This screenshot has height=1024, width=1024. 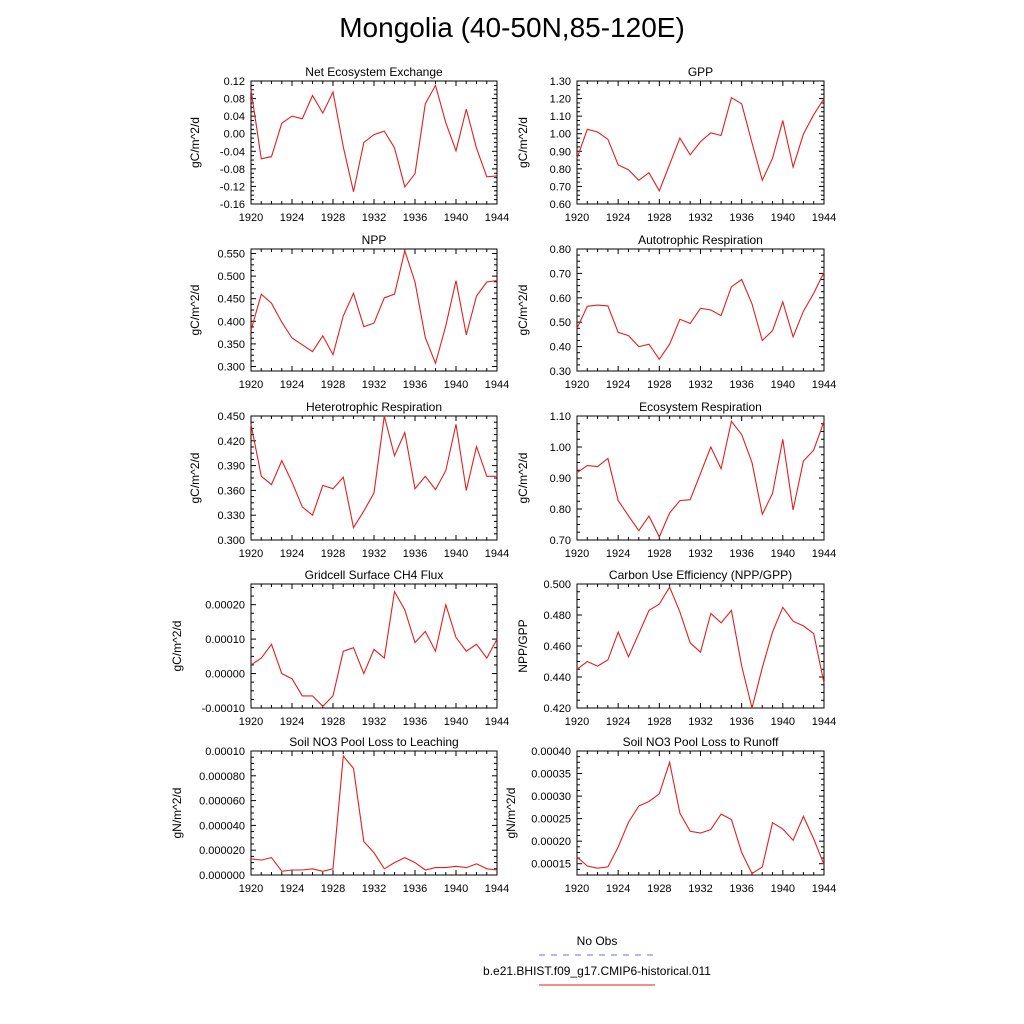 What do you see at coordinates (231, 345) in the screenshot?
I see `y-tick-label: 0.350` at bounding box center [231, 345].